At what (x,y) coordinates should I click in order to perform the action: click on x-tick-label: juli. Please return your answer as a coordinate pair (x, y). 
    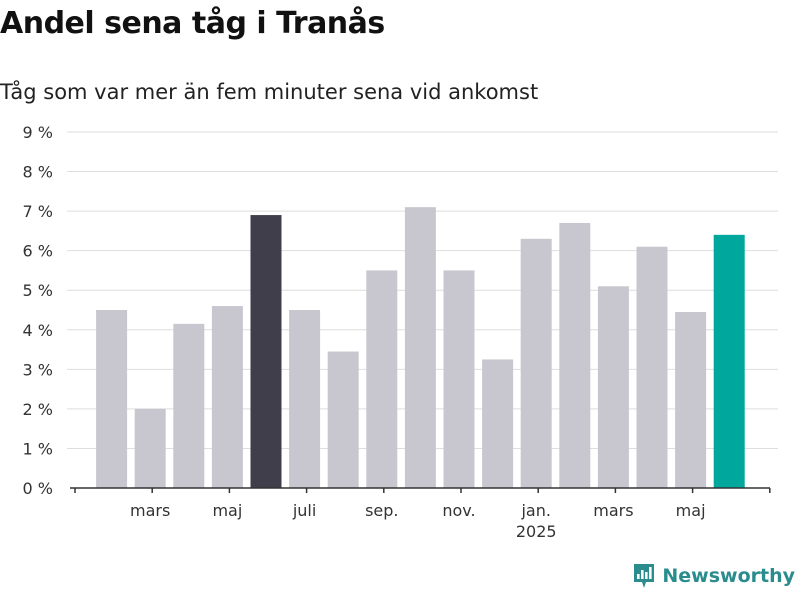
    Looking at the image, I should click on (304, 510).